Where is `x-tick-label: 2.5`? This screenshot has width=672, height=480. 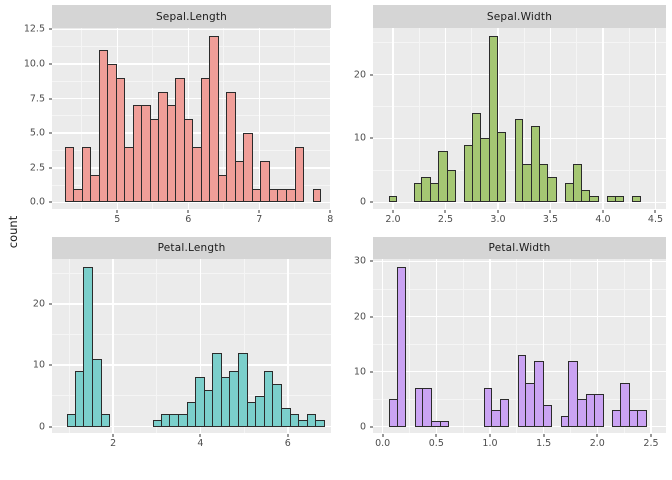
x-tick-label: 2.5 is located at coordinates (445, 219).